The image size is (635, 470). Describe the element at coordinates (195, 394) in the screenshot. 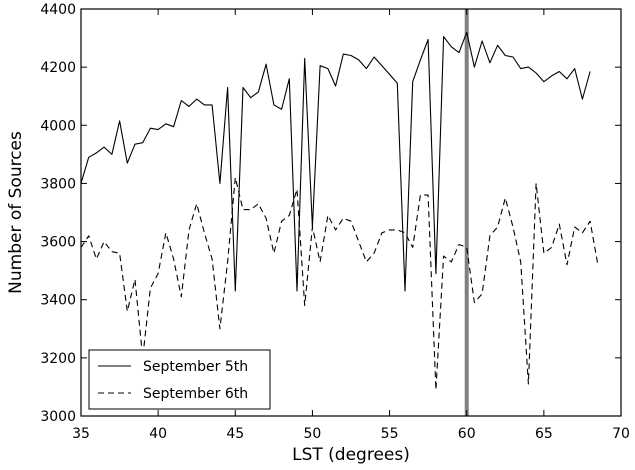

I see `legend-label-september-6th: September 6th` at that location.